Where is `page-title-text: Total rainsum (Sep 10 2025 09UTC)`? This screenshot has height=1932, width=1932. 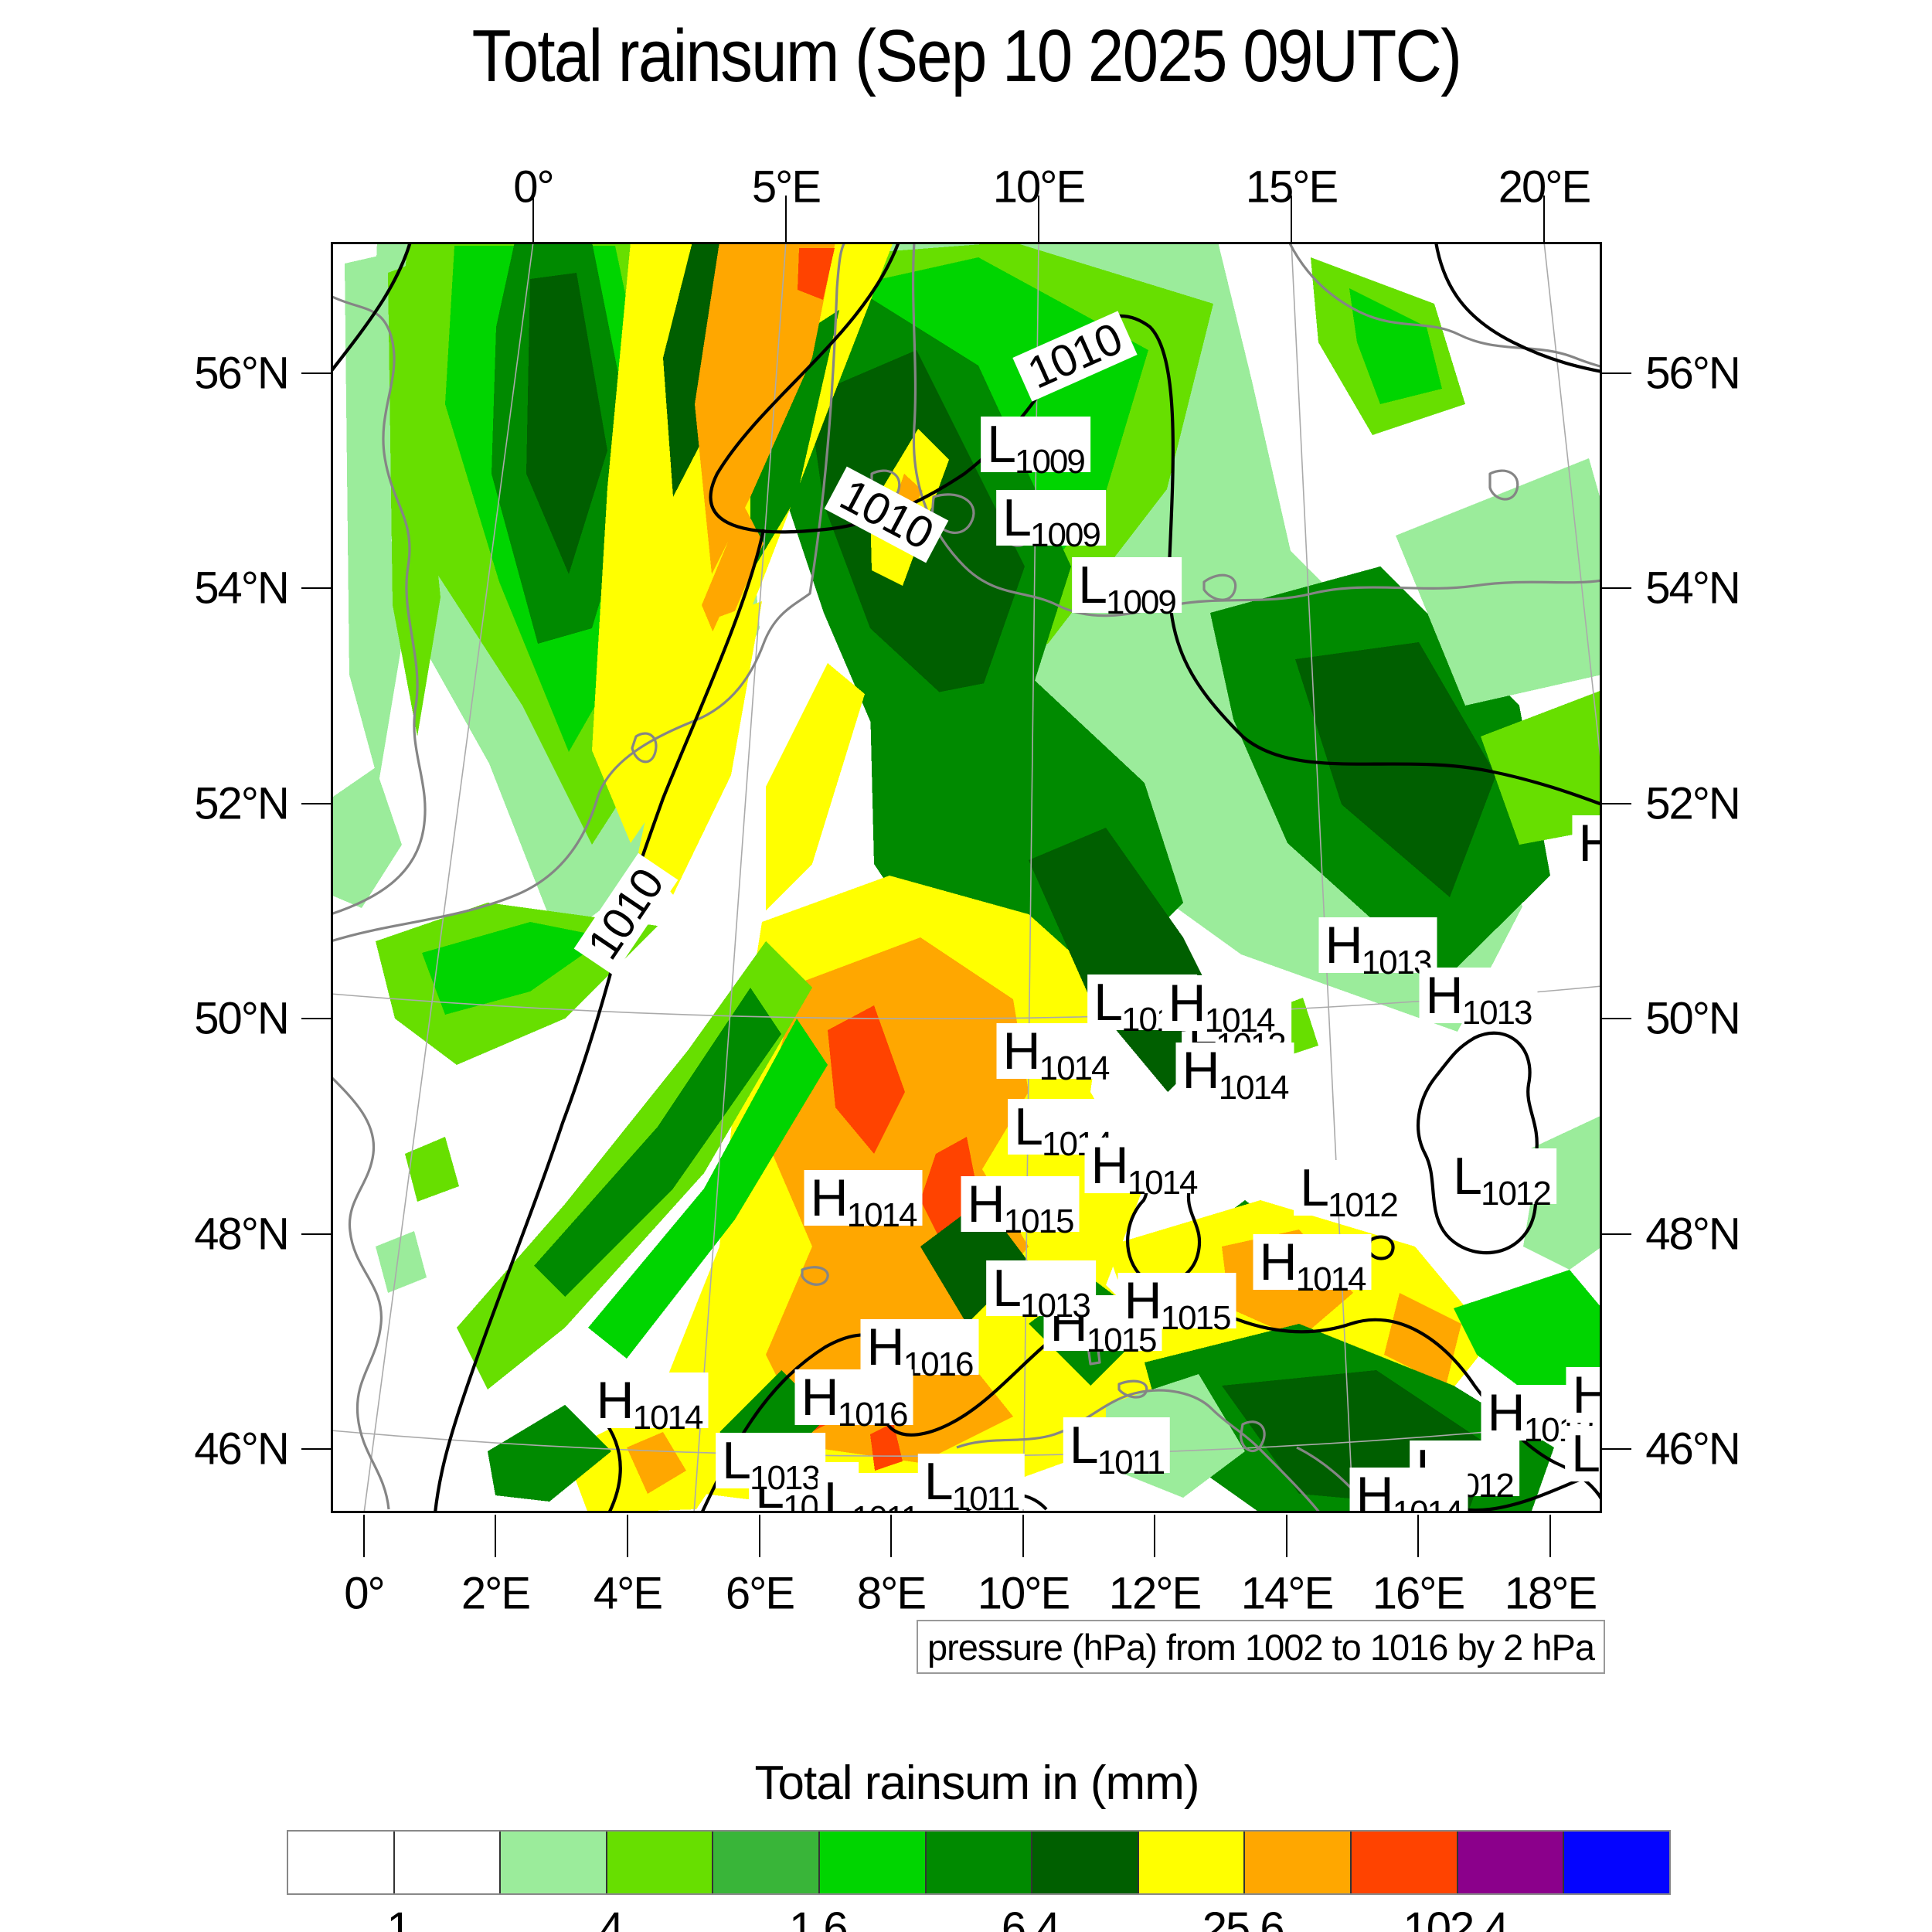
page-title-text: Total rainsum (Sep 10 2025 09UTC) is located at coordinates (966, 56).